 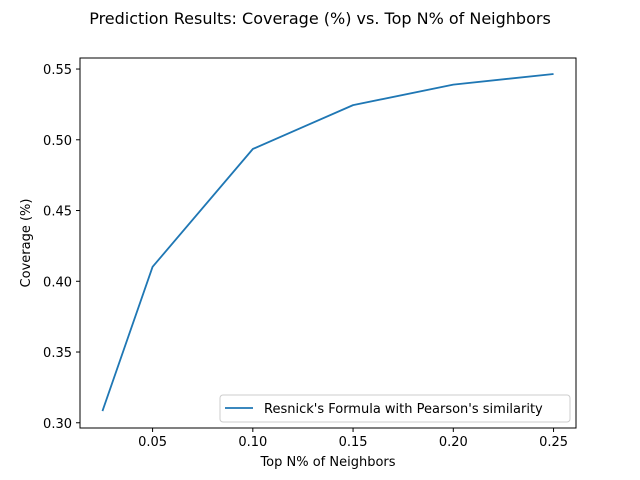 What do you see at coordinates (252, 442) in the screenshot?
I see `x-tick-label: 0.10` at bounding box center [252, 442].